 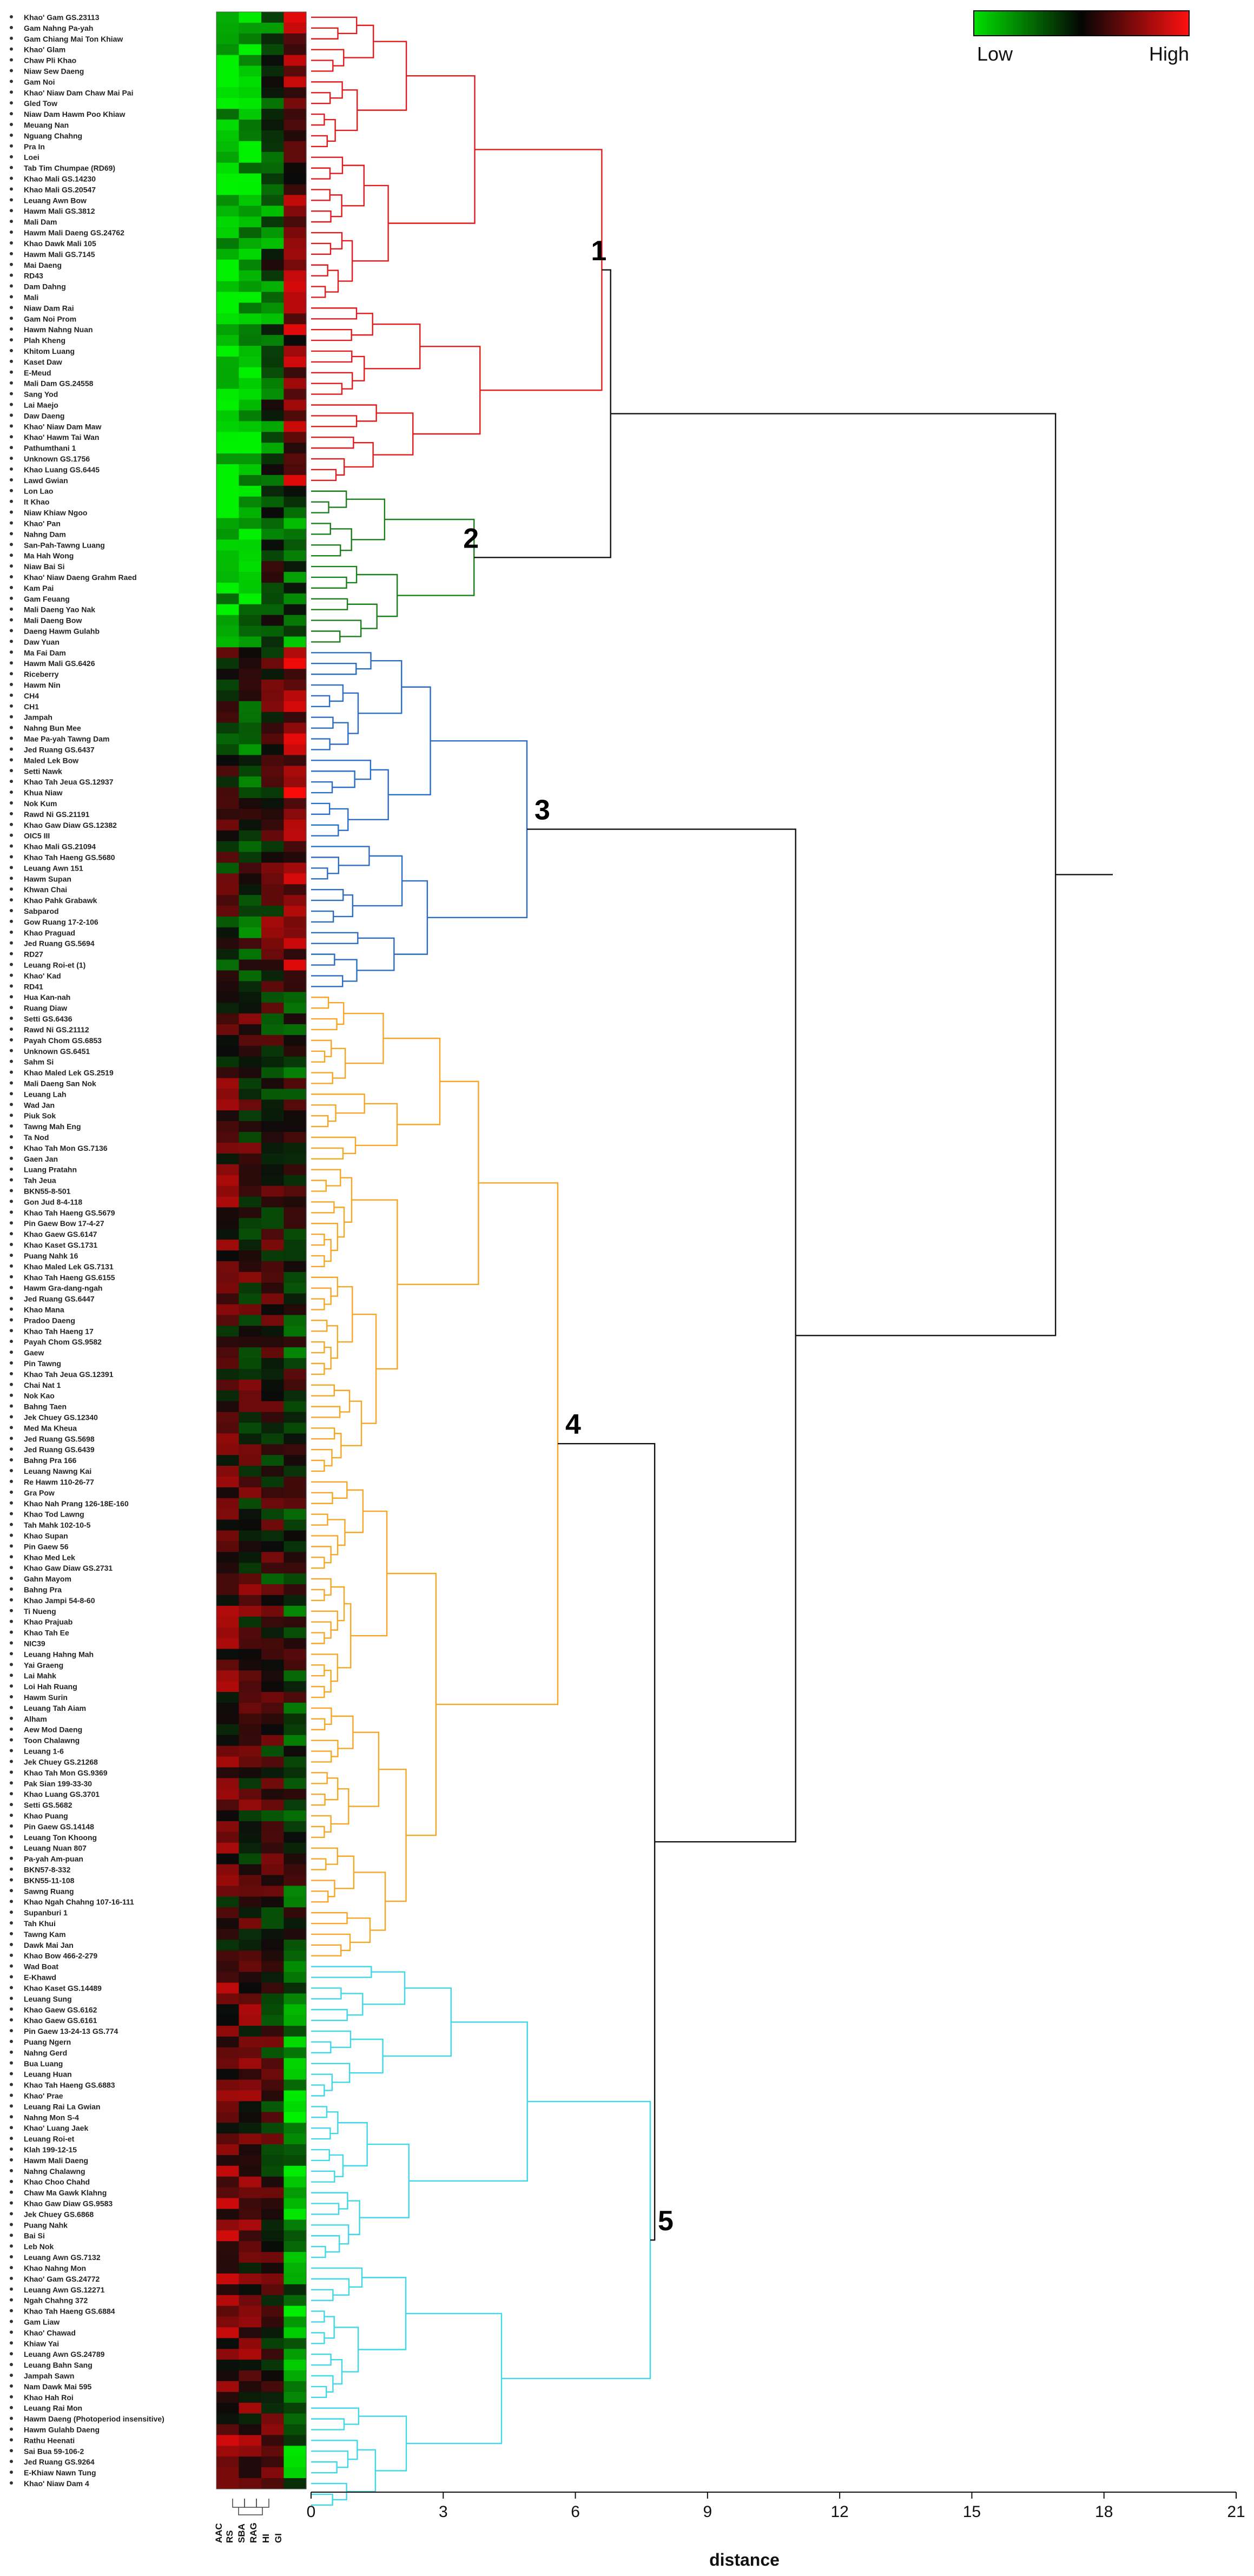 What do you see at coordinates (60, 749) in the screenshot?
I see `row-label: Jed Ruang GS.6437` at bounding box center [60, 749].